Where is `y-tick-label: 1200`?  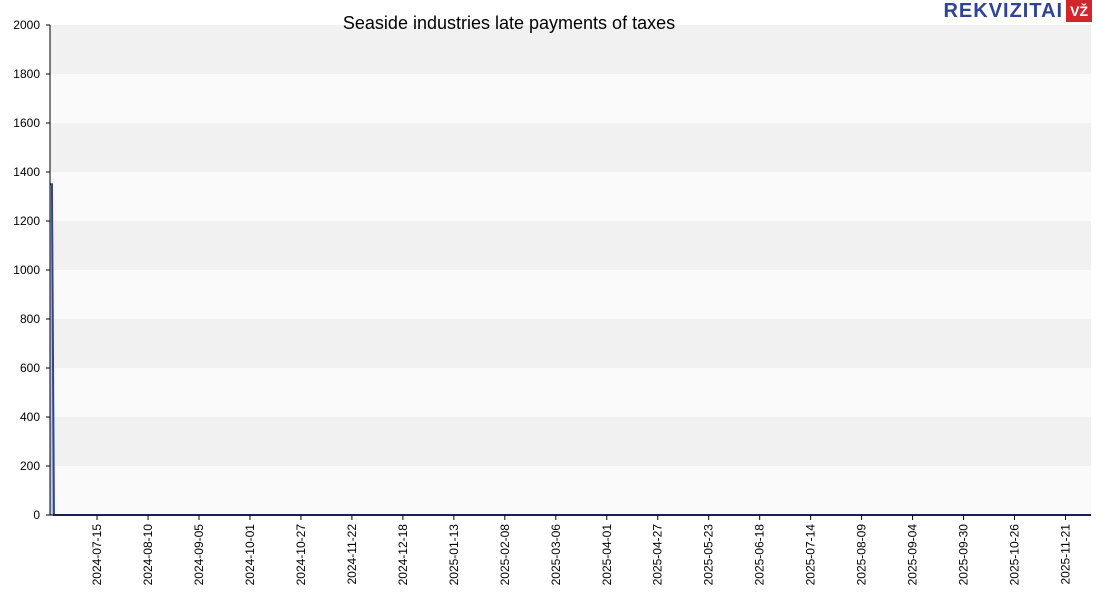 y-tick-label: 1200 is located at coordinates (26, 221).